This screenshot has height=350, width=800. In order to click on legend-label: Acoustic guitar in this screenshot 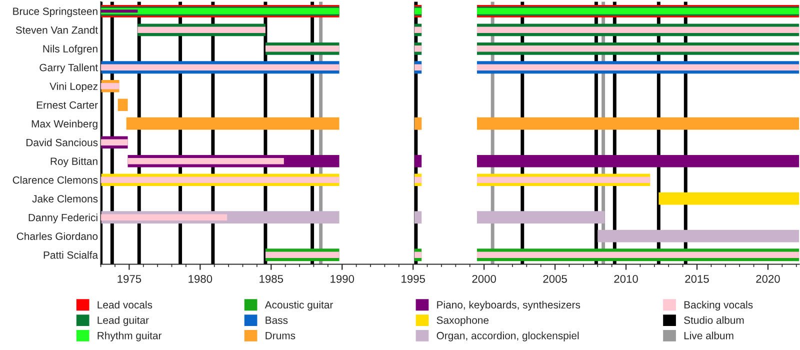, I will do `click(298, 305)`.